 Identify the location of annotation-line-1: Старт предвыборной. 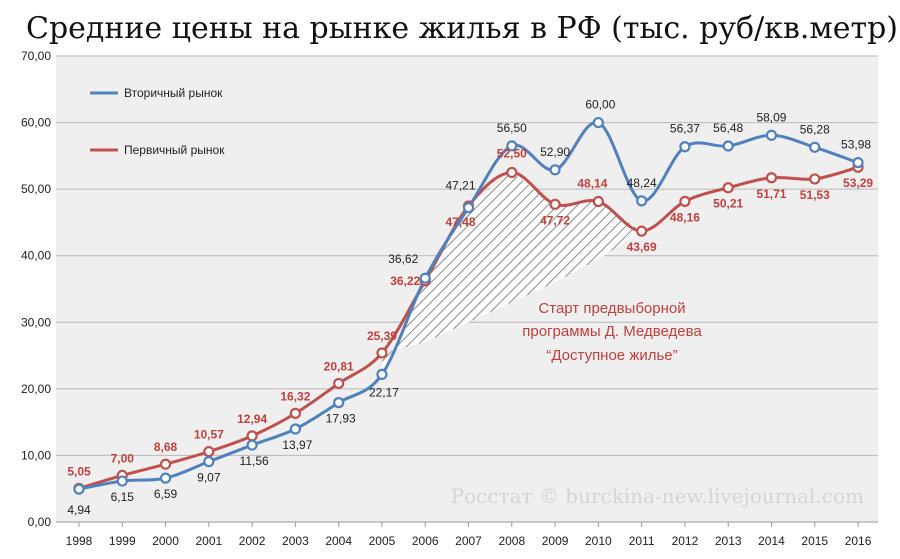
(611, 308).